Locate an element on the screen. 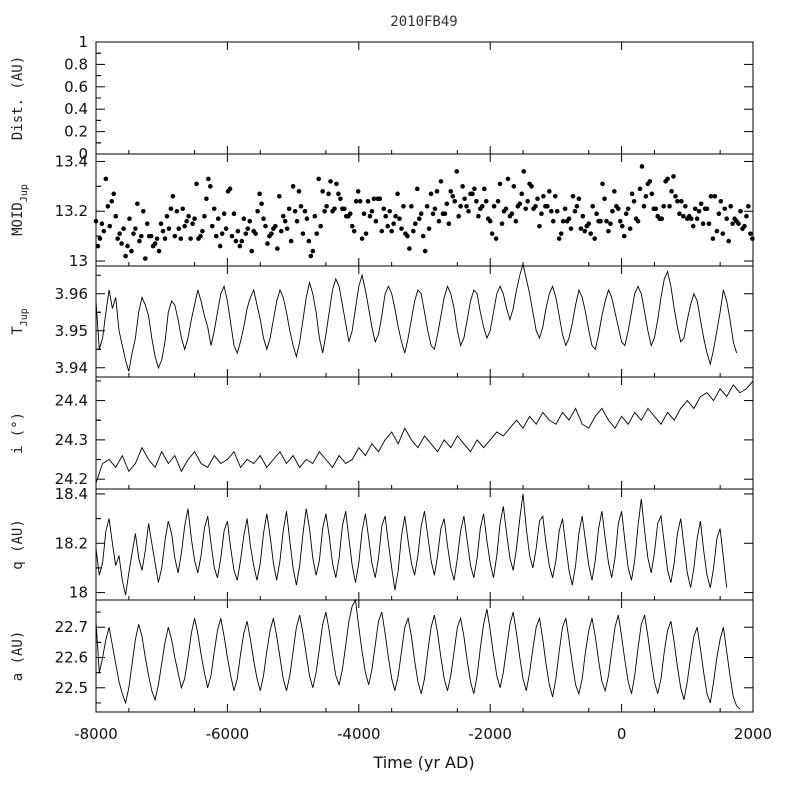 The height and width of the screenshot is (797, 797). y-tick-label-dist-1: 0.2 is located at coordinates (76, 132).